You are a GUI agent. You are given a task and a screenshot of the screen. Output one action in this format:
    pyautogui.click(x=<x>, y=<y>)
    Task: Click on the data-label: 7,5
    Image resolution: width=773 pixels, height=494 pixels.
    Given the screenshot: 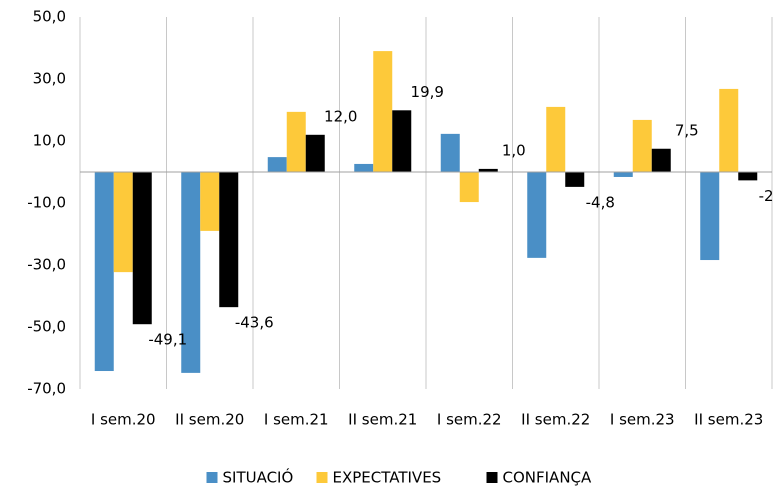 What is the action you would take?
    pyautogui.click(x=687, y=130)
    